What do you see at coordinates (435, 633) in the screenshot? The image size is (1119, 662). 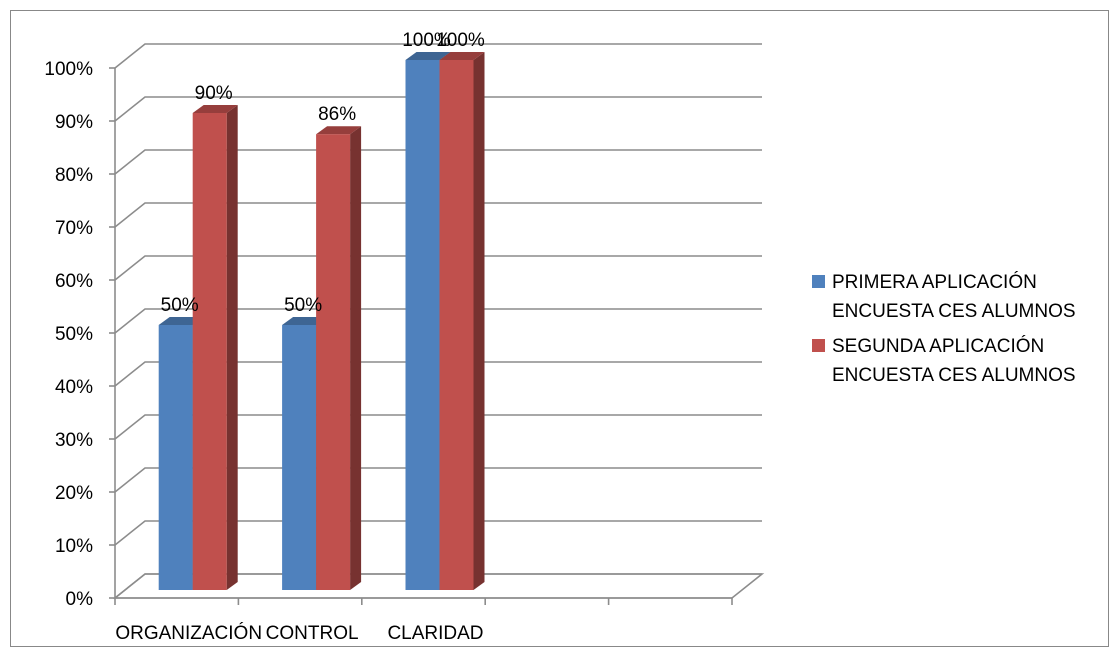 I see `x-tick-label: CLARIDAD` at bounding box center [435, 633].